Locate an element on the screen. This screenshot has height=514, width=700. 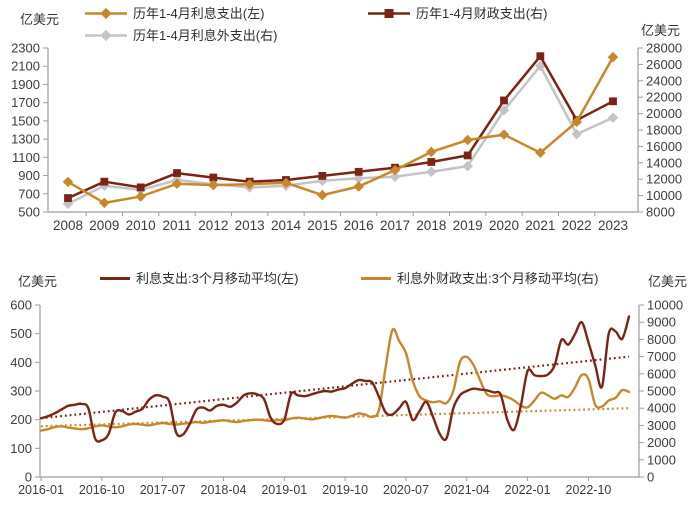
svg-text: 2016-10 is located at coordinates (102, 490).